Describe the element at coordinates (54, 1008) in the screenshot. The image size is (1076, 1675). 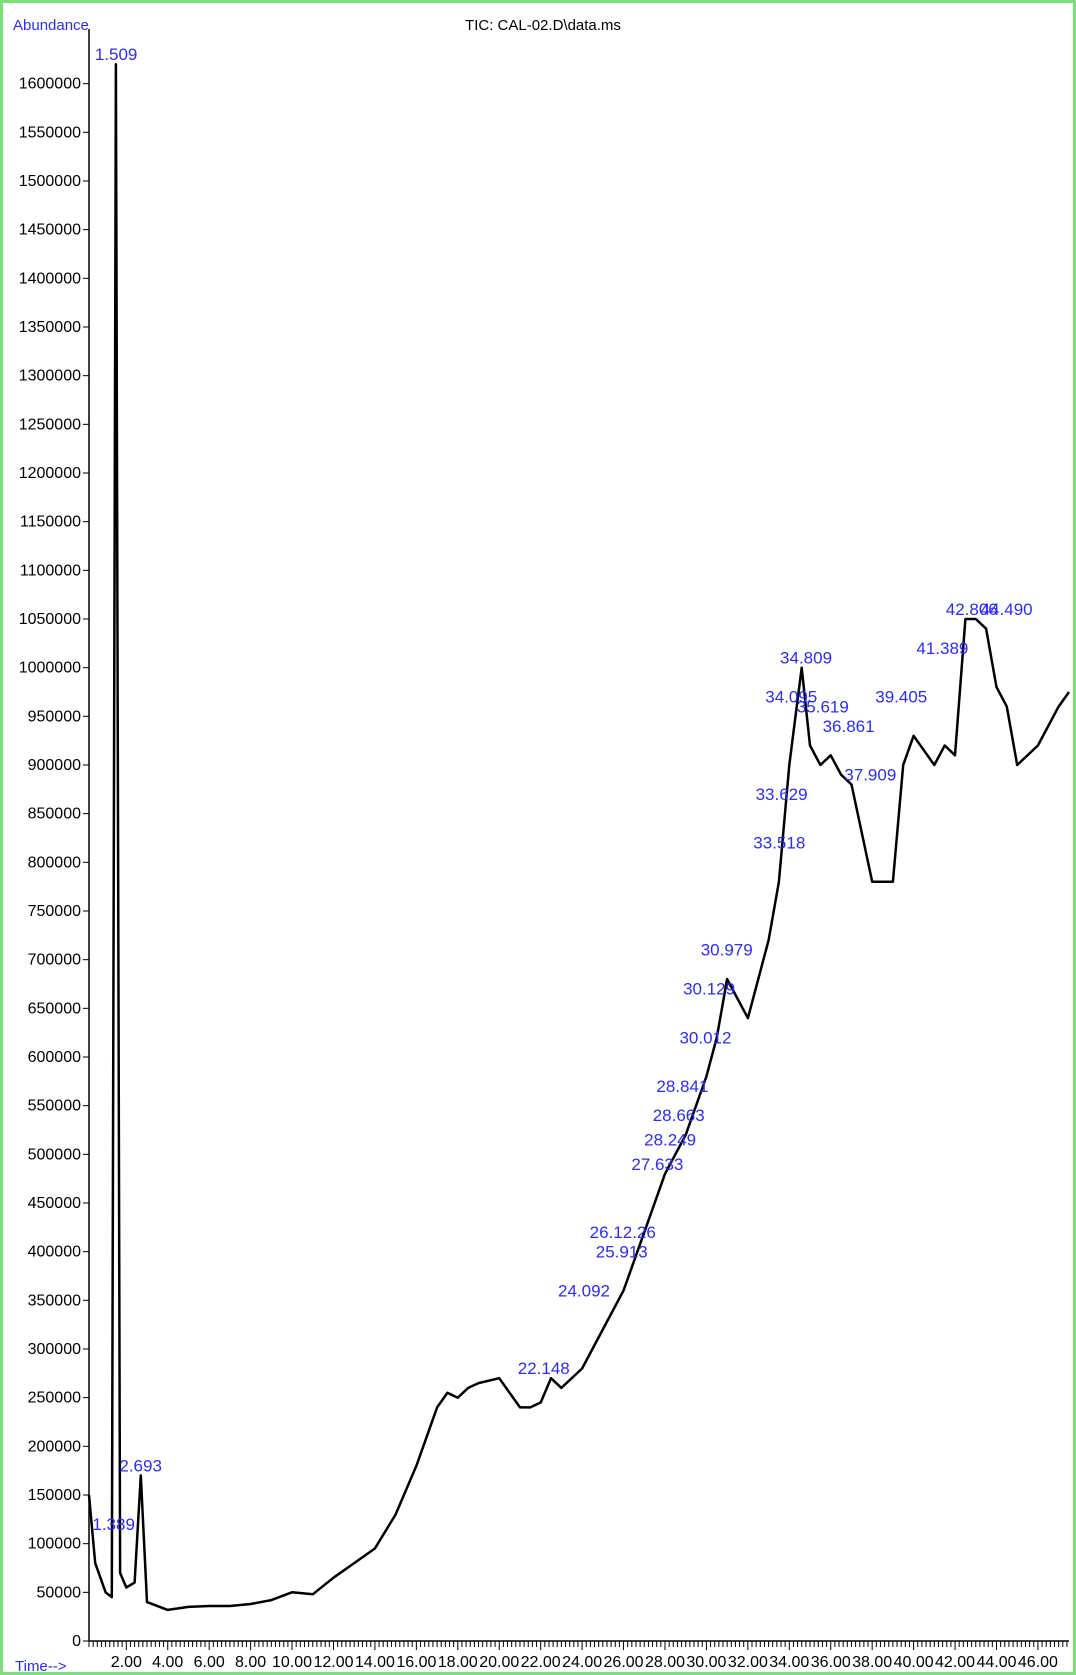
I see `y-tick-label: 650000` at that location.